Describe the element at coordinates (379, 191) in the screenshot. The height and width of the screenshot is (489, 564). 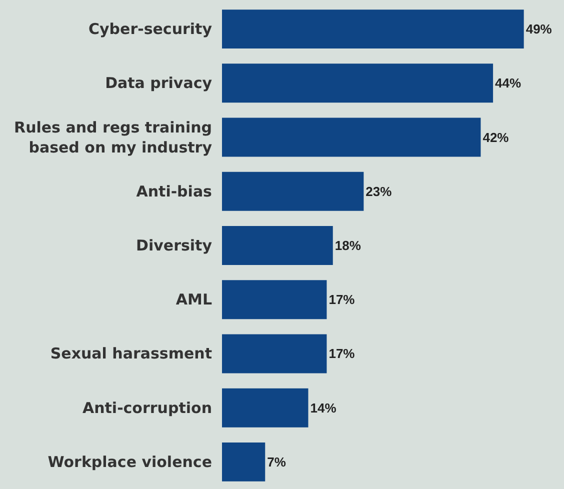
I see `data-label: 23%` at that location.